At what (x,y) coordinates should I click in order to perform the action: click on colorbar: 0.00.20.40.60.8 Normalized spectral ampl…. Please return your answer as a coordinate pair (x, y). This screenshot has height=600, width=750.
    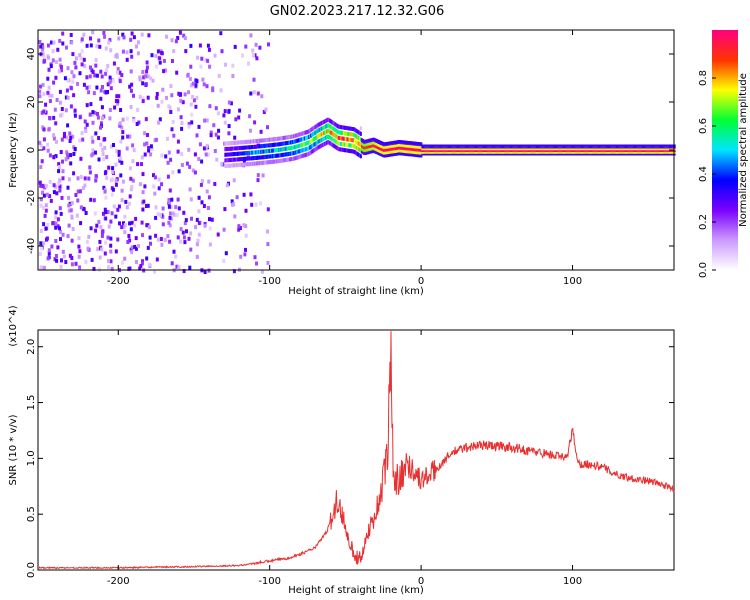
    Looking at the image, I should click on (723, 154).